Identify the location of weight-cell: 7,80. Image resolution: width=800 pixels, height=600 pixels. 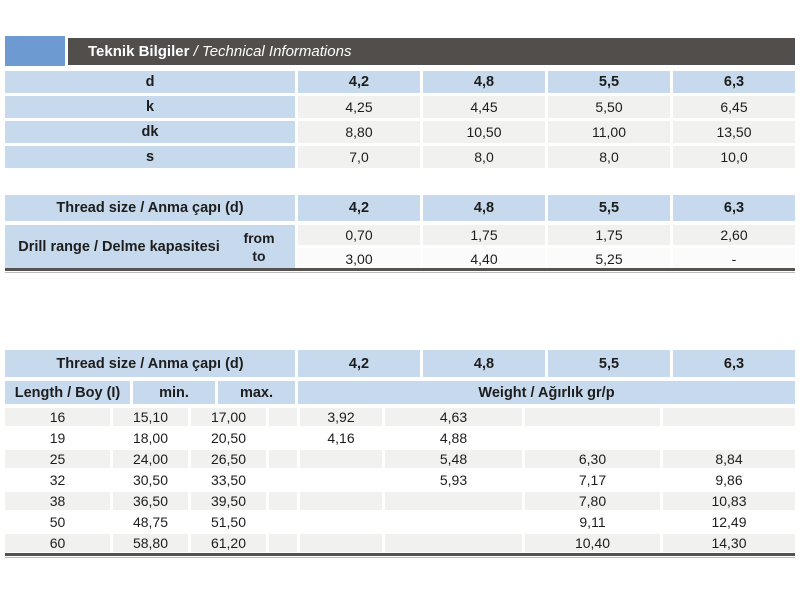
(592, 501).